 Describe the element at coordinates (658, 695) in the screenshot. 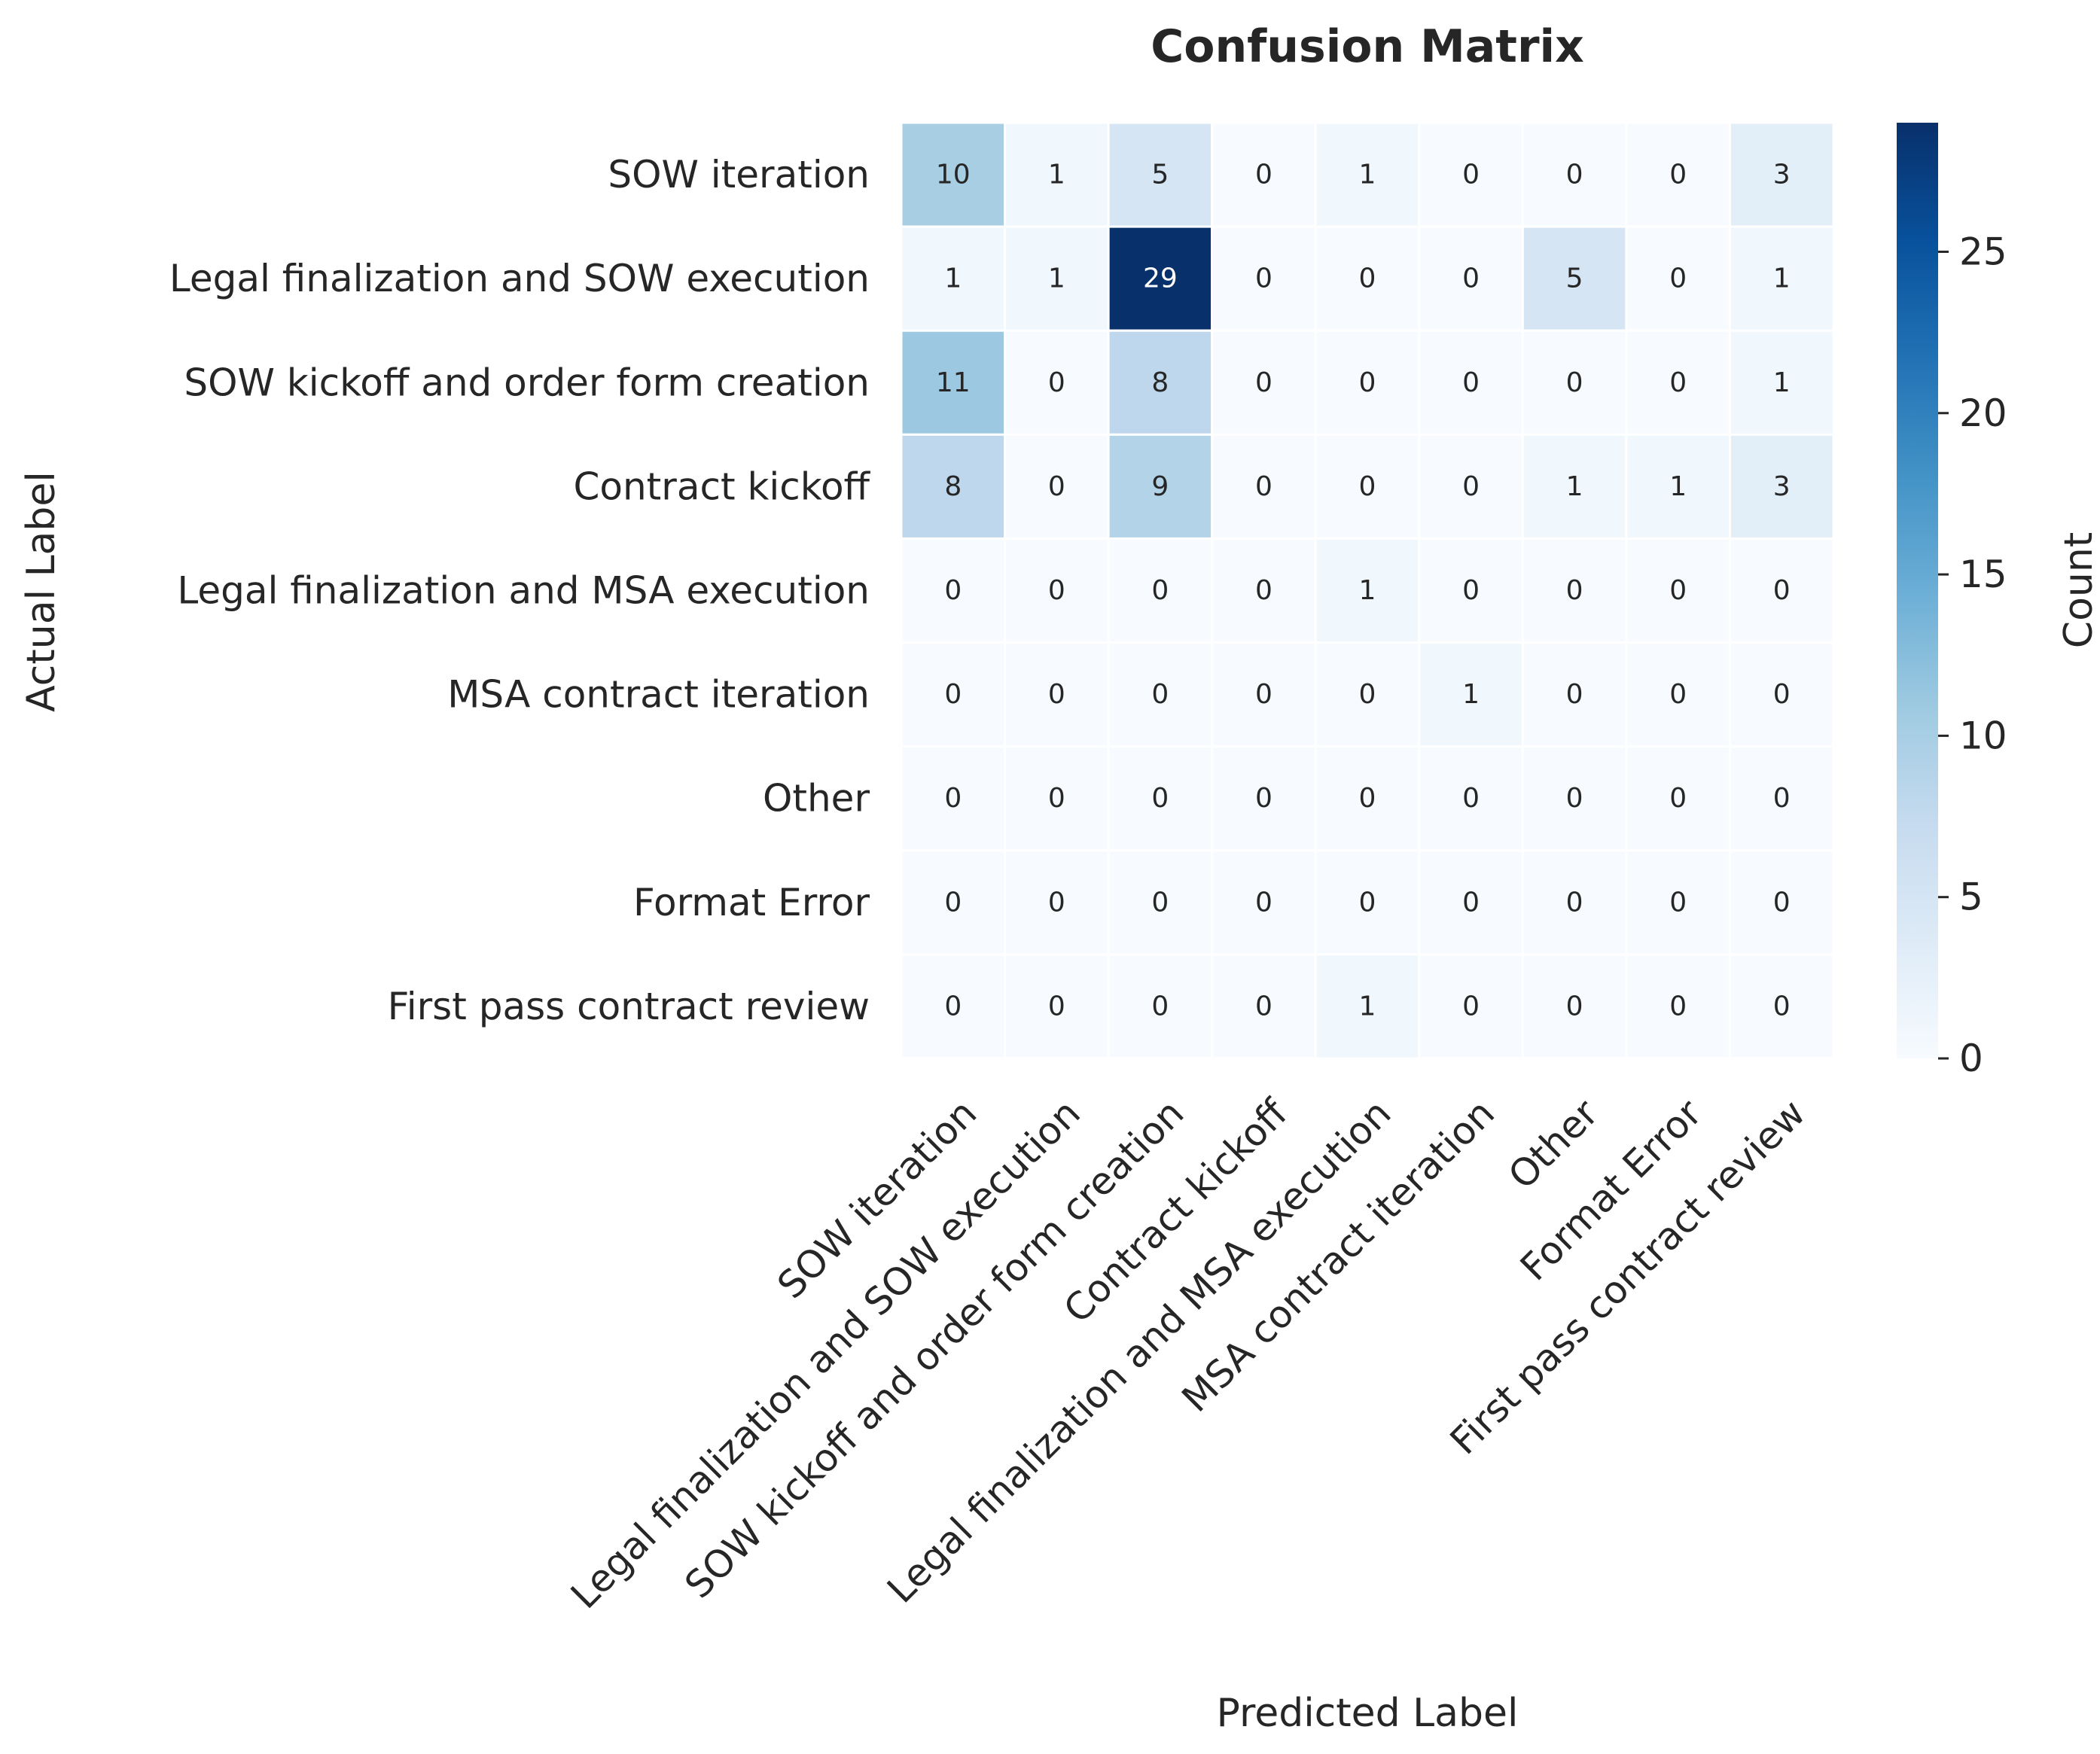

I see `y-tick-label: MSA contract iteration` at that location.